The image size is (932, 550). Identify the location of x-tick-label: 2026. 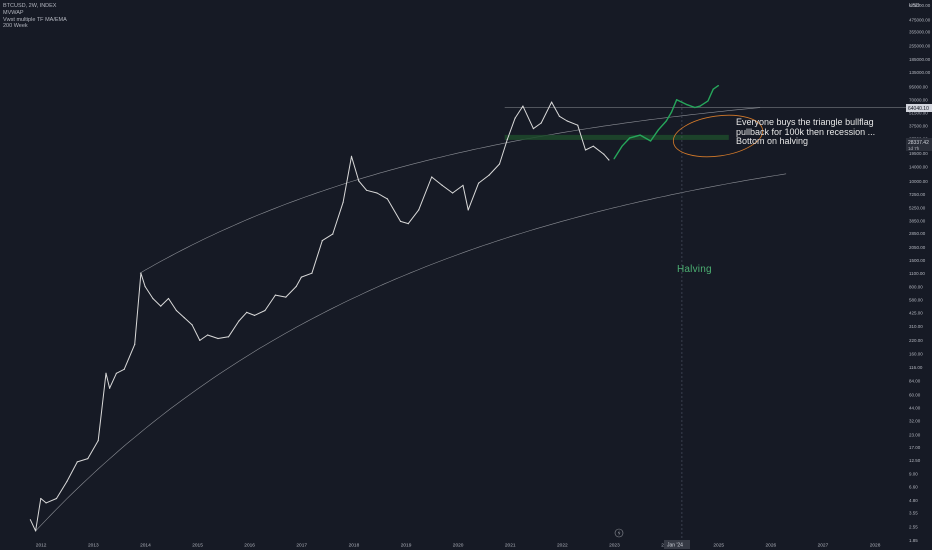
(771, 546).